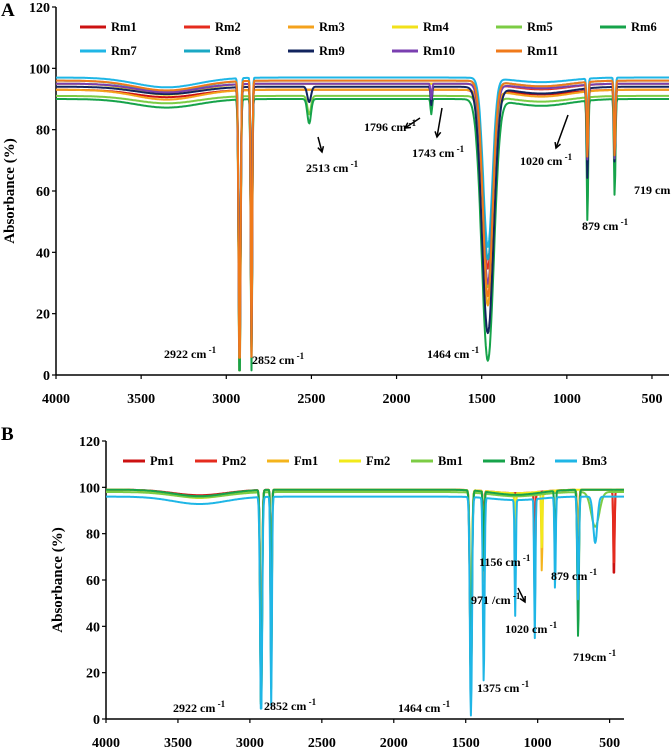 This screenshot has width=671, height=750. Describe the element at coordinates (332, 27) in the screenshot. I see `legend-label-rm3: Rm3` at that location.